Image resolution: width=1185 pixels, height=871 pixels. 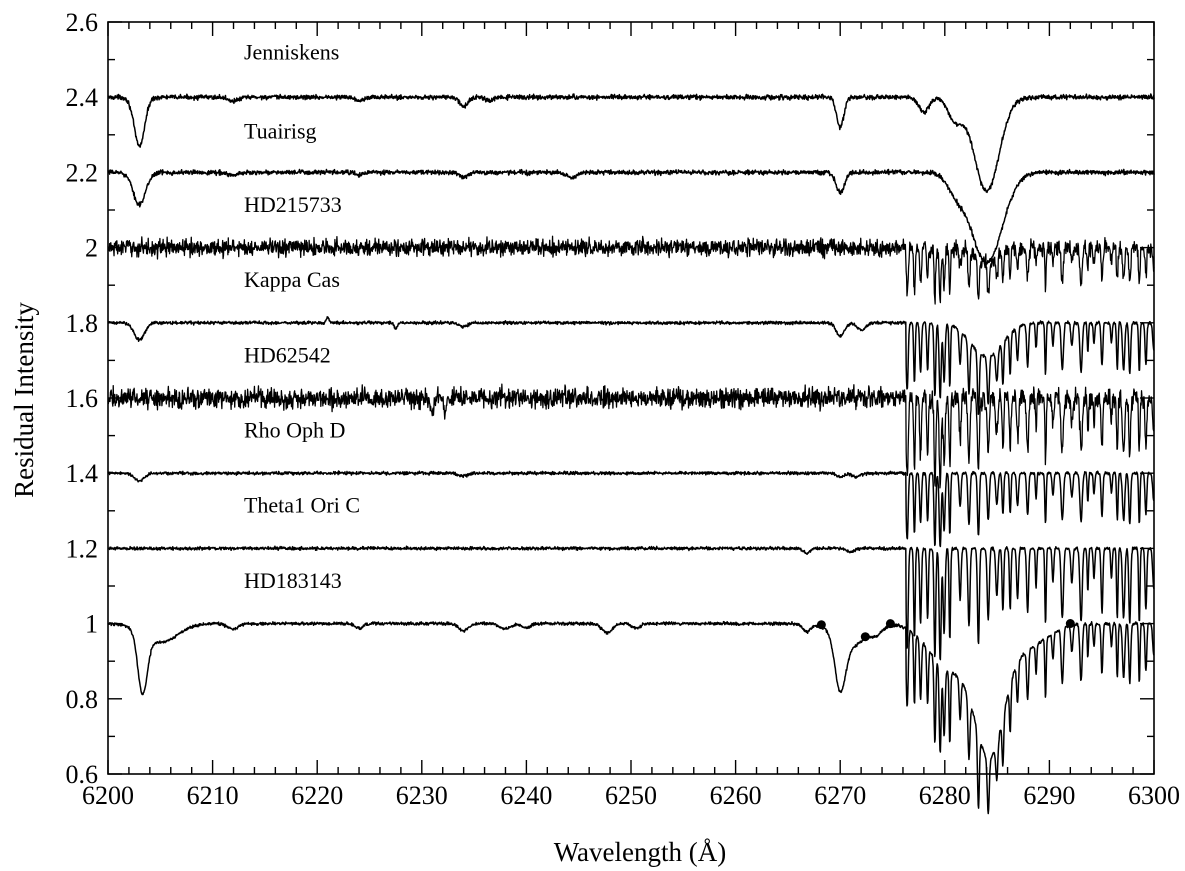 I want to click on y-tick-label: 1.6, so click(x=82, y=398).